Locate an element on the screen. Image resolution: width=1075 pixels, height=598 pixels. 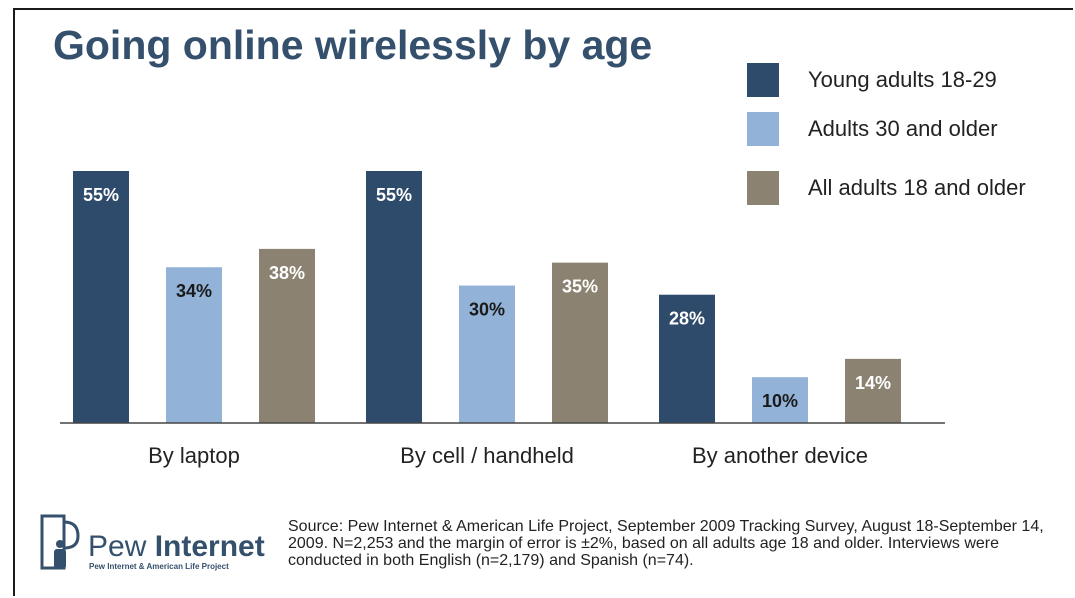
bar-value-label: 35% is located at coordinates (580, 287).